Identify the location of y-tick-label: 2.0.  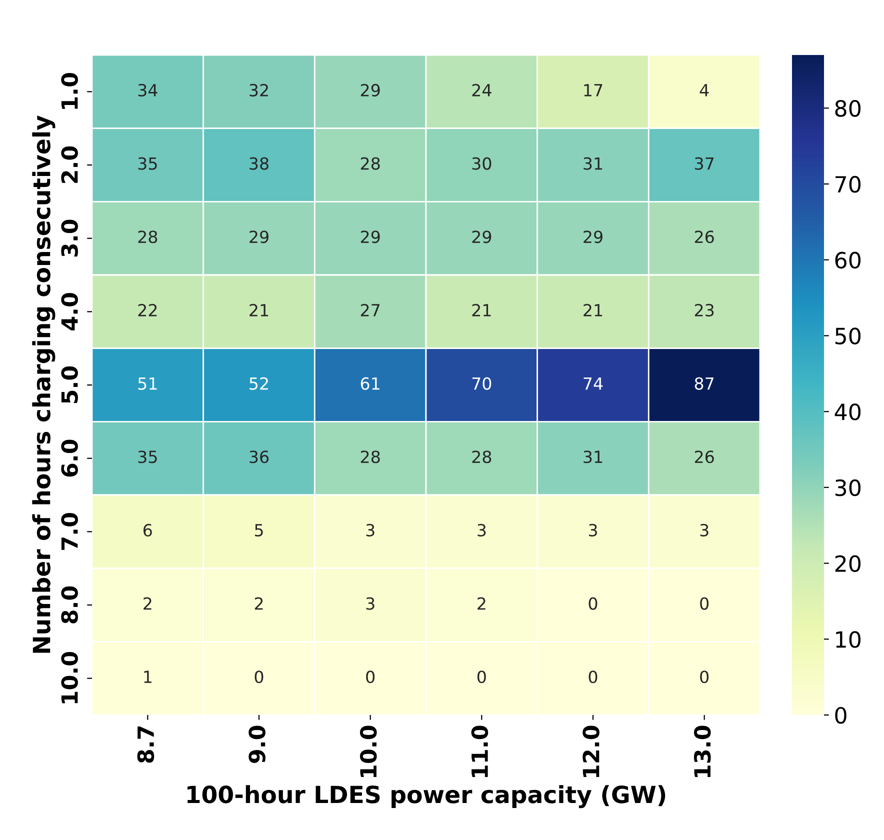
(69, 164).